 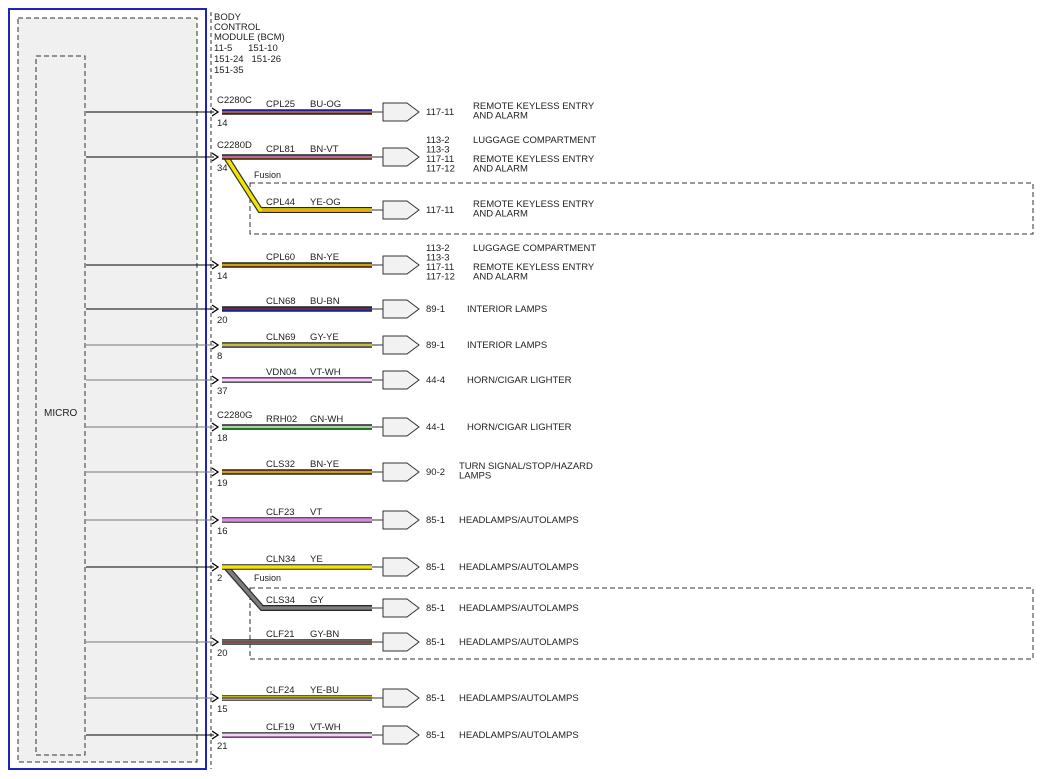 I want to click on wire-color-code: GN-WH, so click(x=326, y=419).